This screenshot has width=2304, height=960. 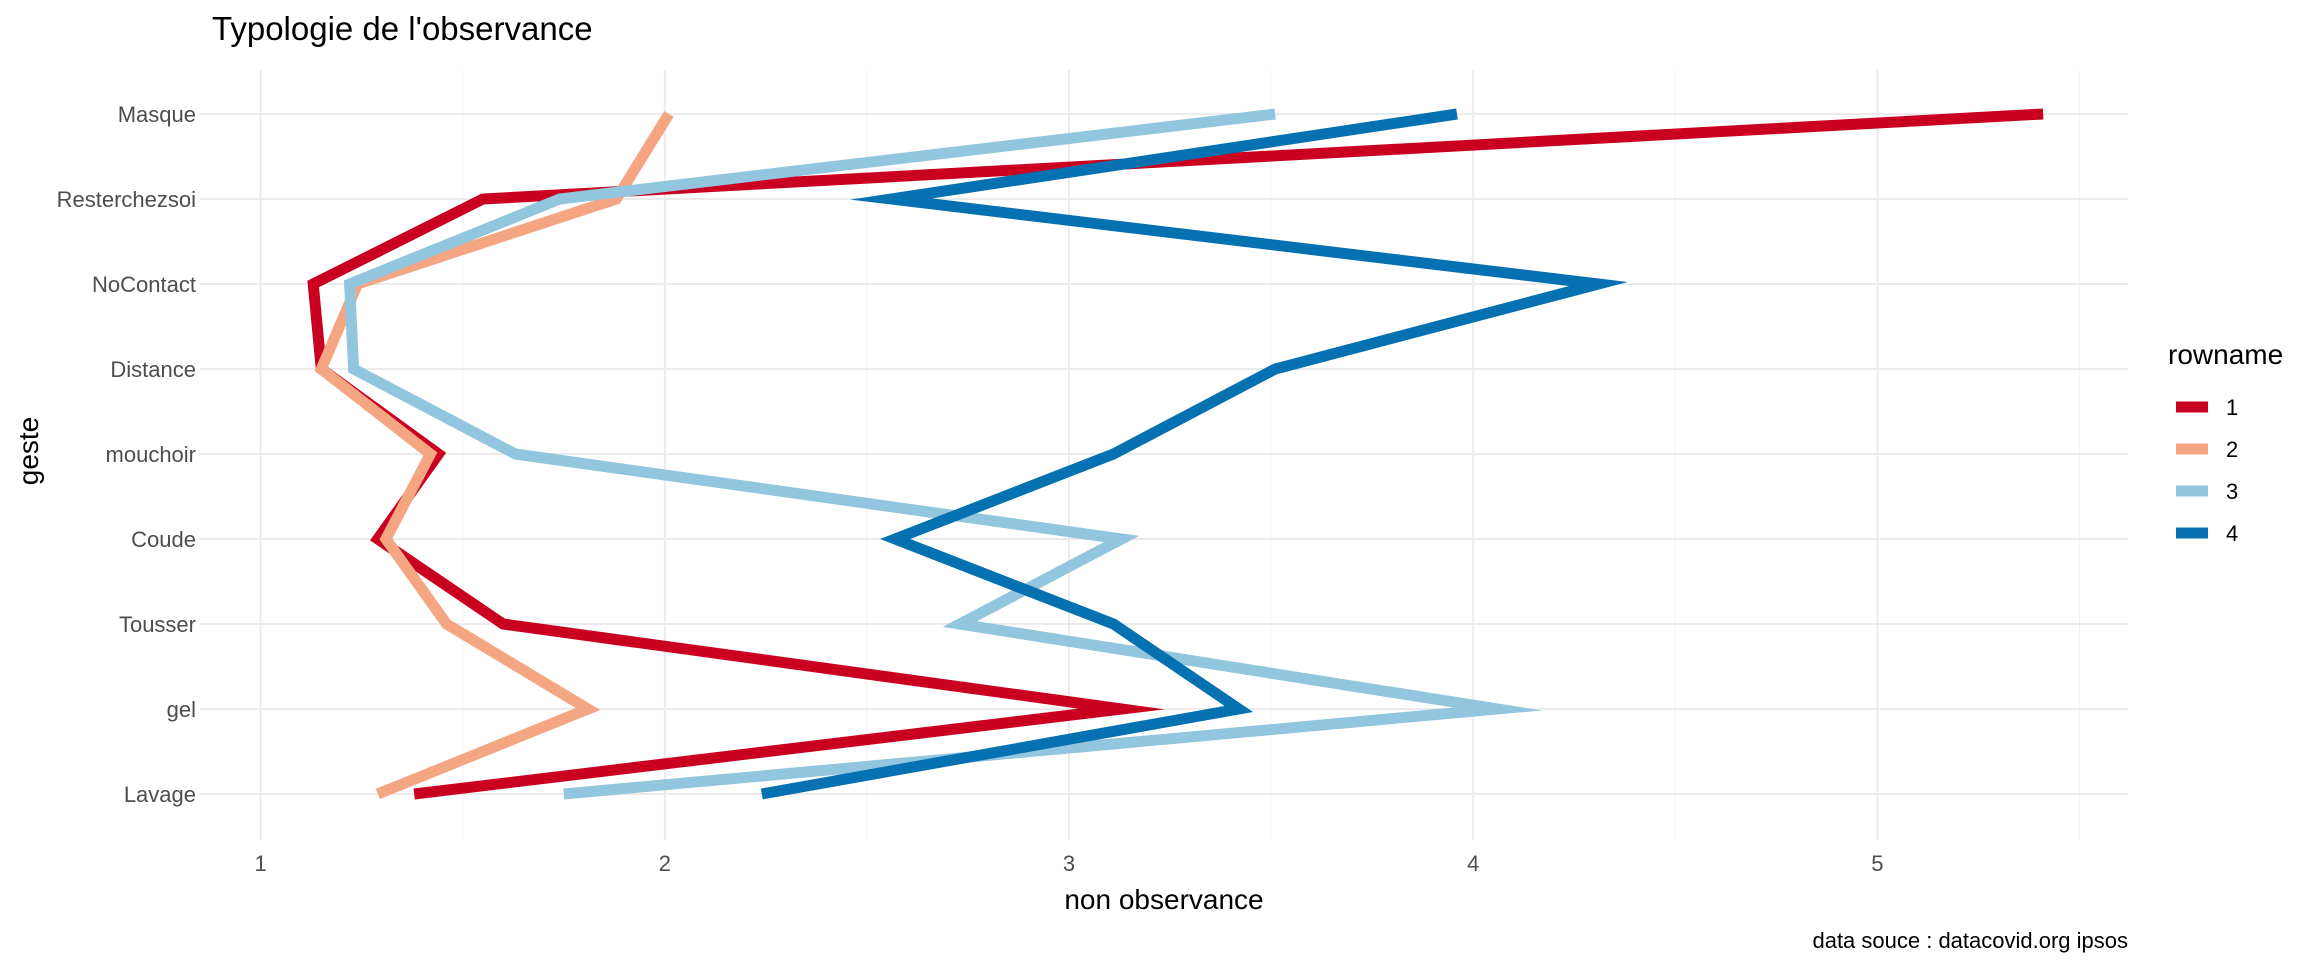 What do you see at coordinates (163, 539) in the screenshot?
I see `y-tick-label: Coude` at bounding box center [163, 539].